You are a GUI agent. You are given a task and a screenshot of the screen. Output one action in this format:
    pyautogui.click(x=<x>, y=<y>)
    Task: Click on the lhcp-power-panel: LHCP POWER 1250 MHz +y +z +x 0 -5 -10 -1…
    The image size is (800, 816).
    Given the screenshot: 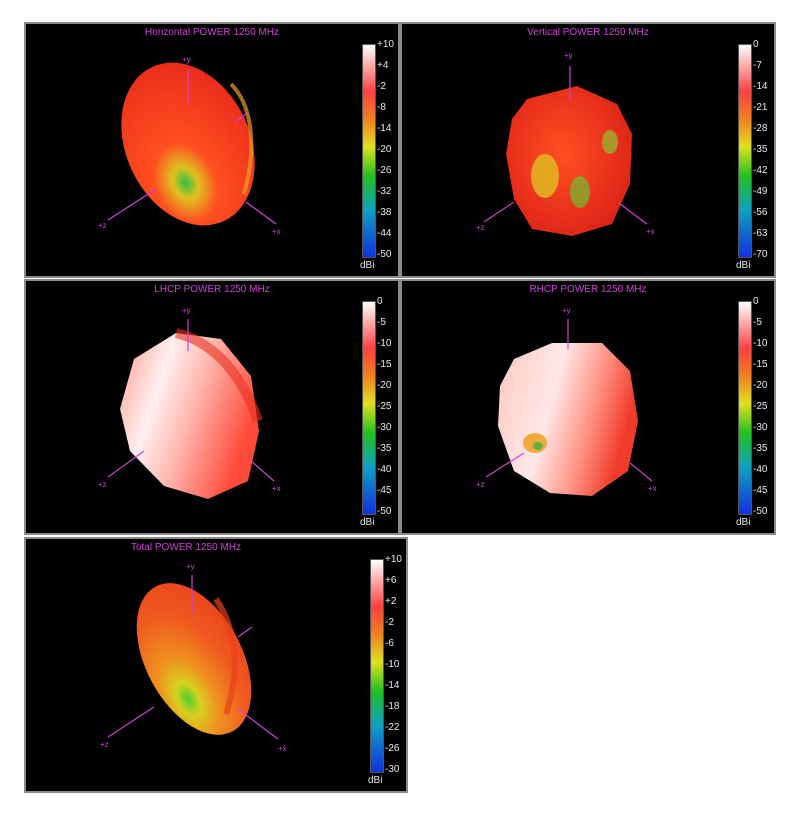 What is the action you would take?
    pyautogui.click(x=212, y=407)
    